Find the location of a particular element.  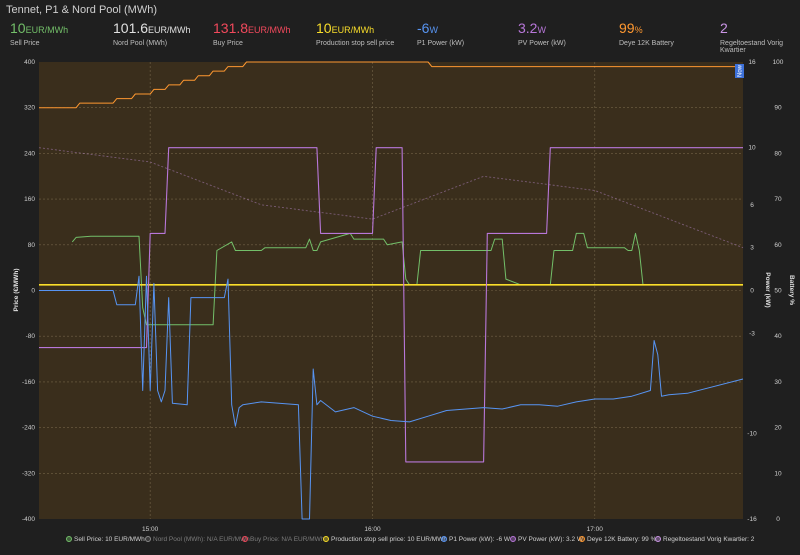

power-tick-label: 6 is located at coordinates (752, 205).